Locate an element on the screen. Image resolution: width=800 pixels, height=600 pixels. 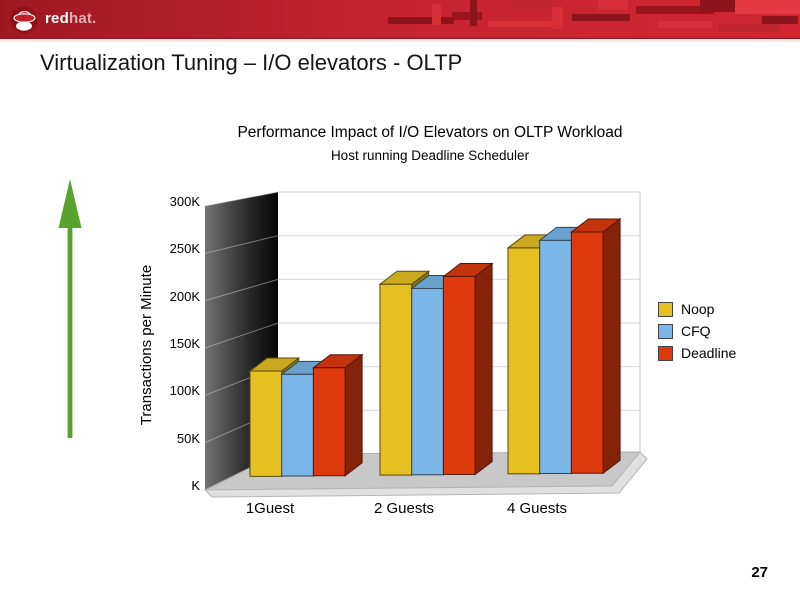
y-tick-250k: 250K is located at coordinates (184, 249).